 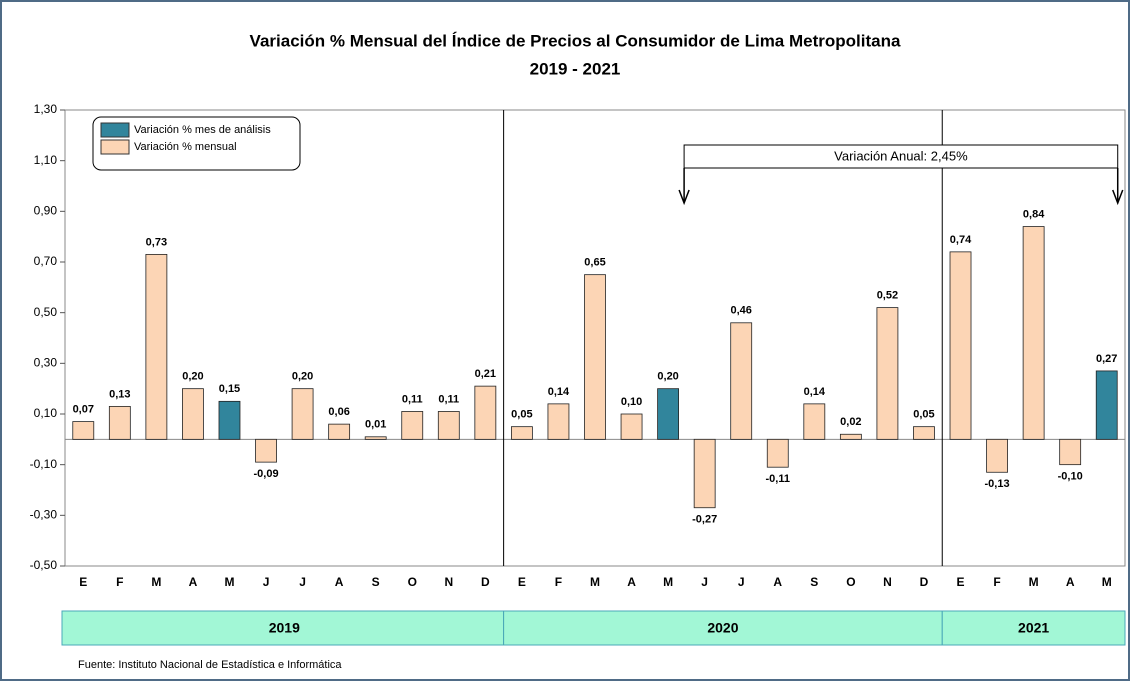 I want to click on chart-subtitle: 2019 - 2021, so click(x=575, y=68).